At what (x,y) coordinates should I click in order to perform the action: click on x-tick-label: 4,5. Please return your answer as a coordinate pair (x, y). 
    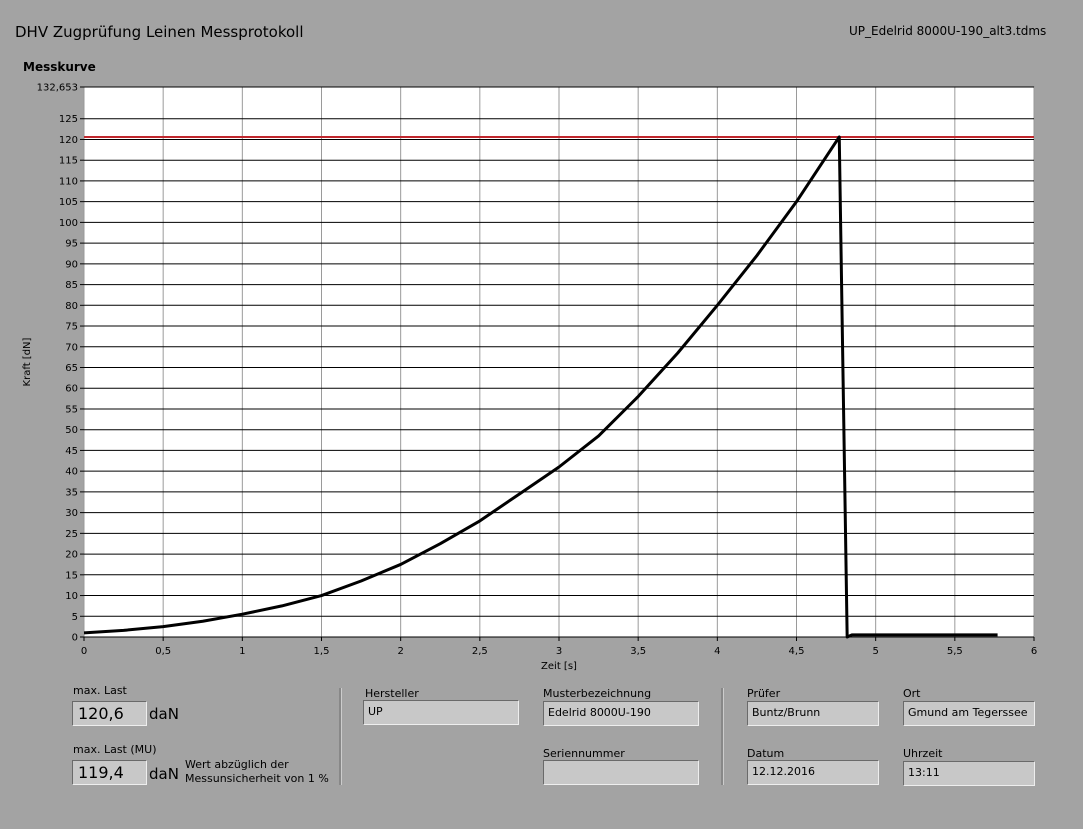
    Looking at the image, I should click on (797, 651).